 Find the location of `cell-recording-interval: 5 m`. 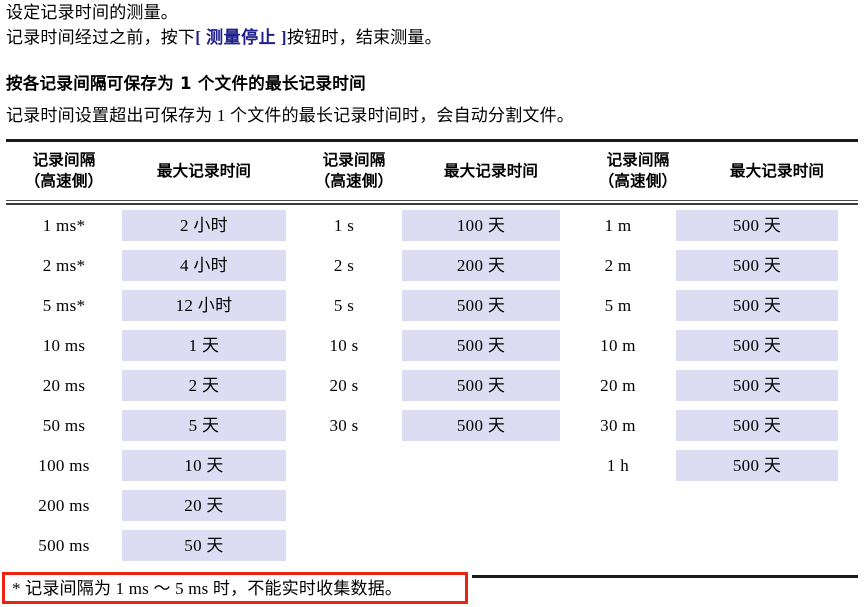

cell-recording-interval: 5 m is located at coordinates (618, 305).